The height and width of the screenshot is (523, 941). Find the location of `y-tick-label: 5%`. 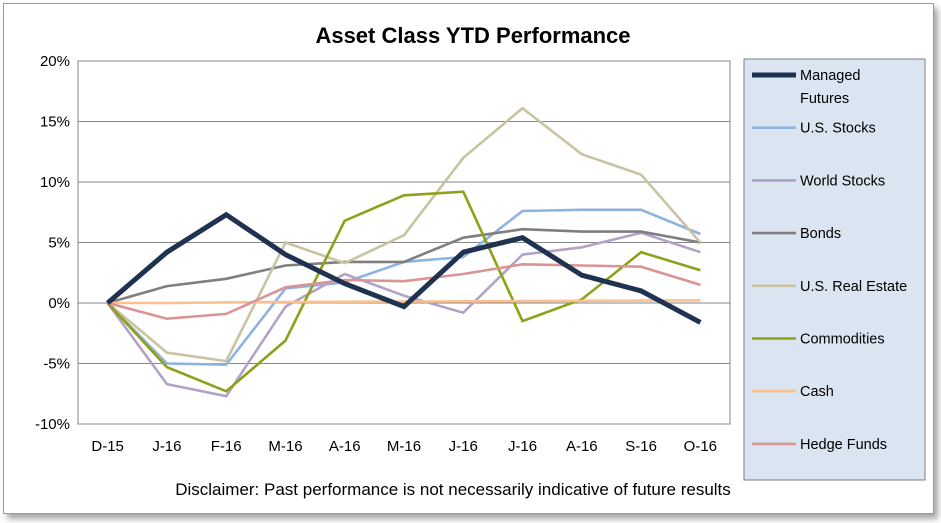

y-tick-label: 5% is located at coordinates (59, 243).